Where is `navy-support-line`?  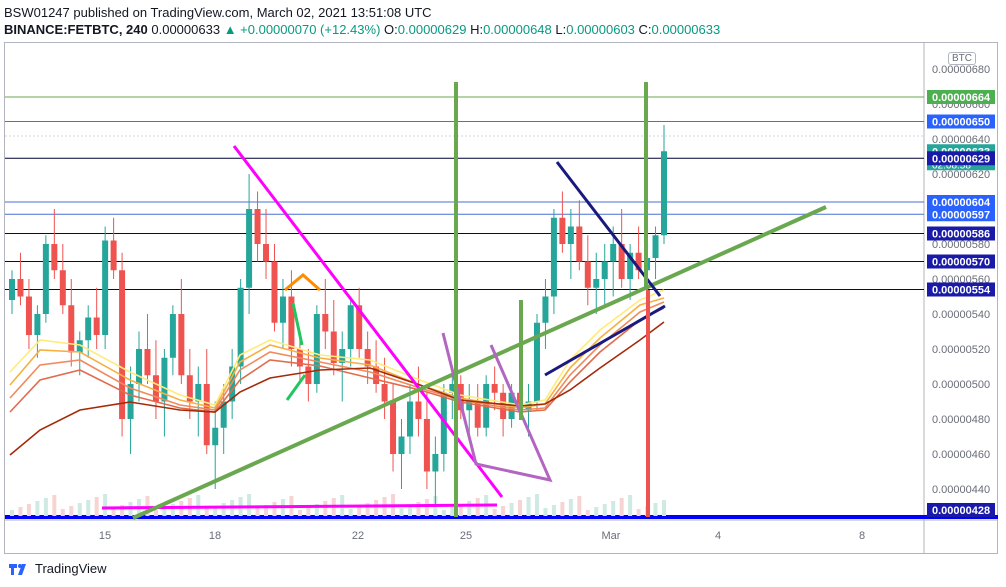
navy-support-line is located at coordinates (605, 340).